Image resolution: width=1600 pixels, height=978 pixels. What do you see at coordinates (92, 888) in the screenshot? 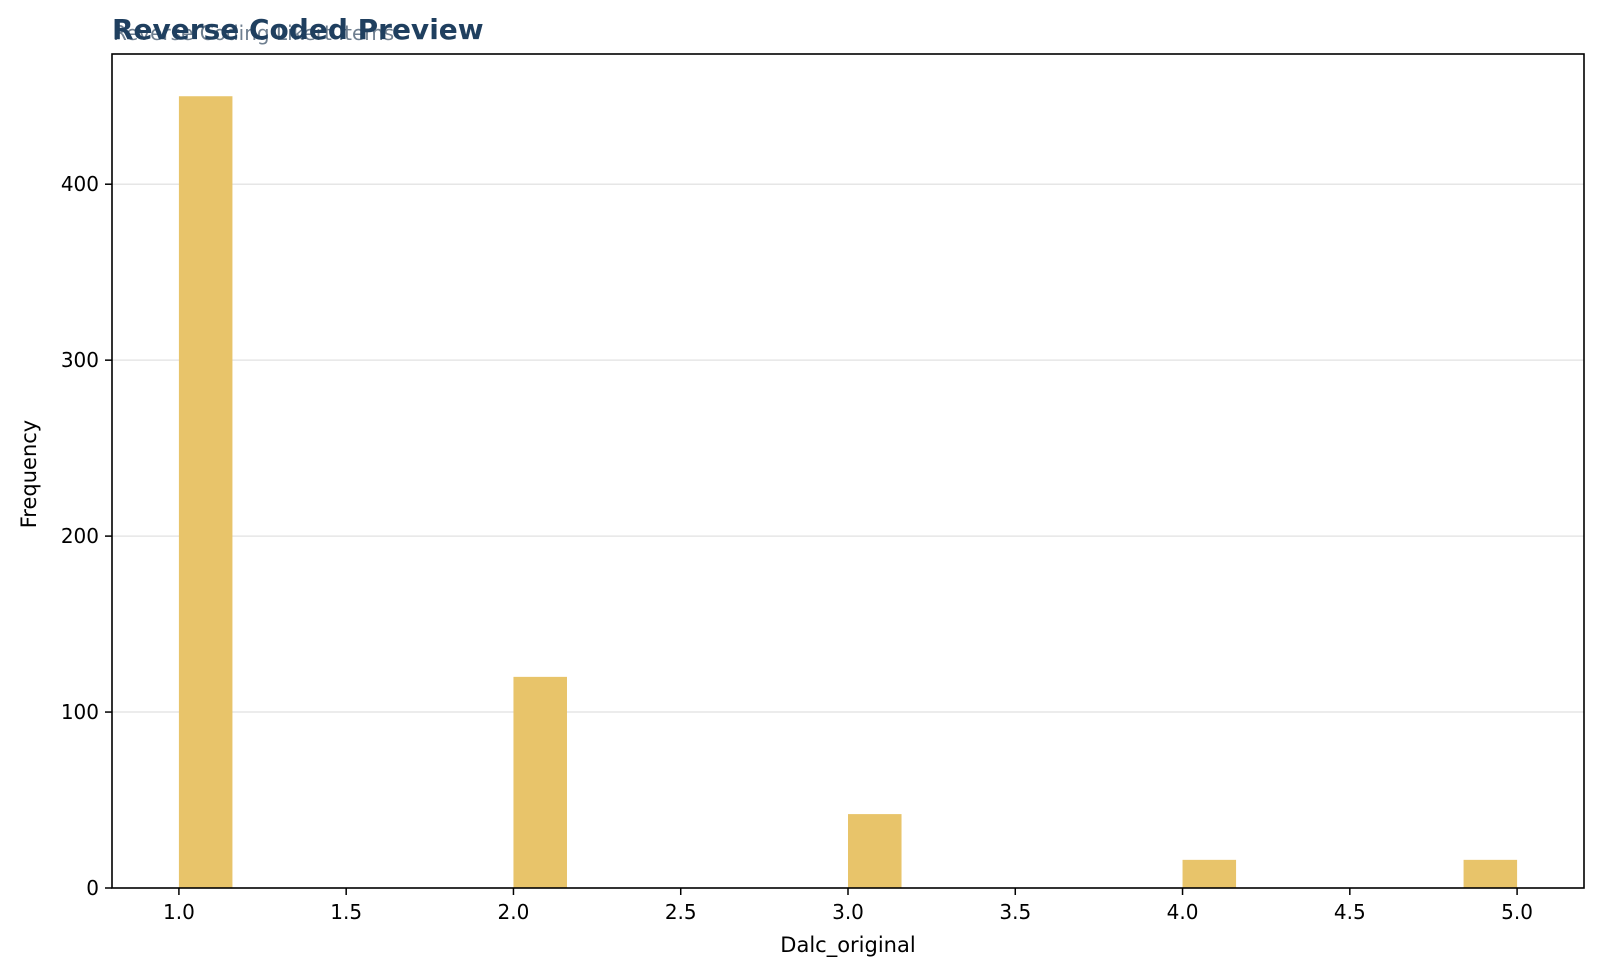
I see `y-tick-label: 0` at bounding box center [92, 888].